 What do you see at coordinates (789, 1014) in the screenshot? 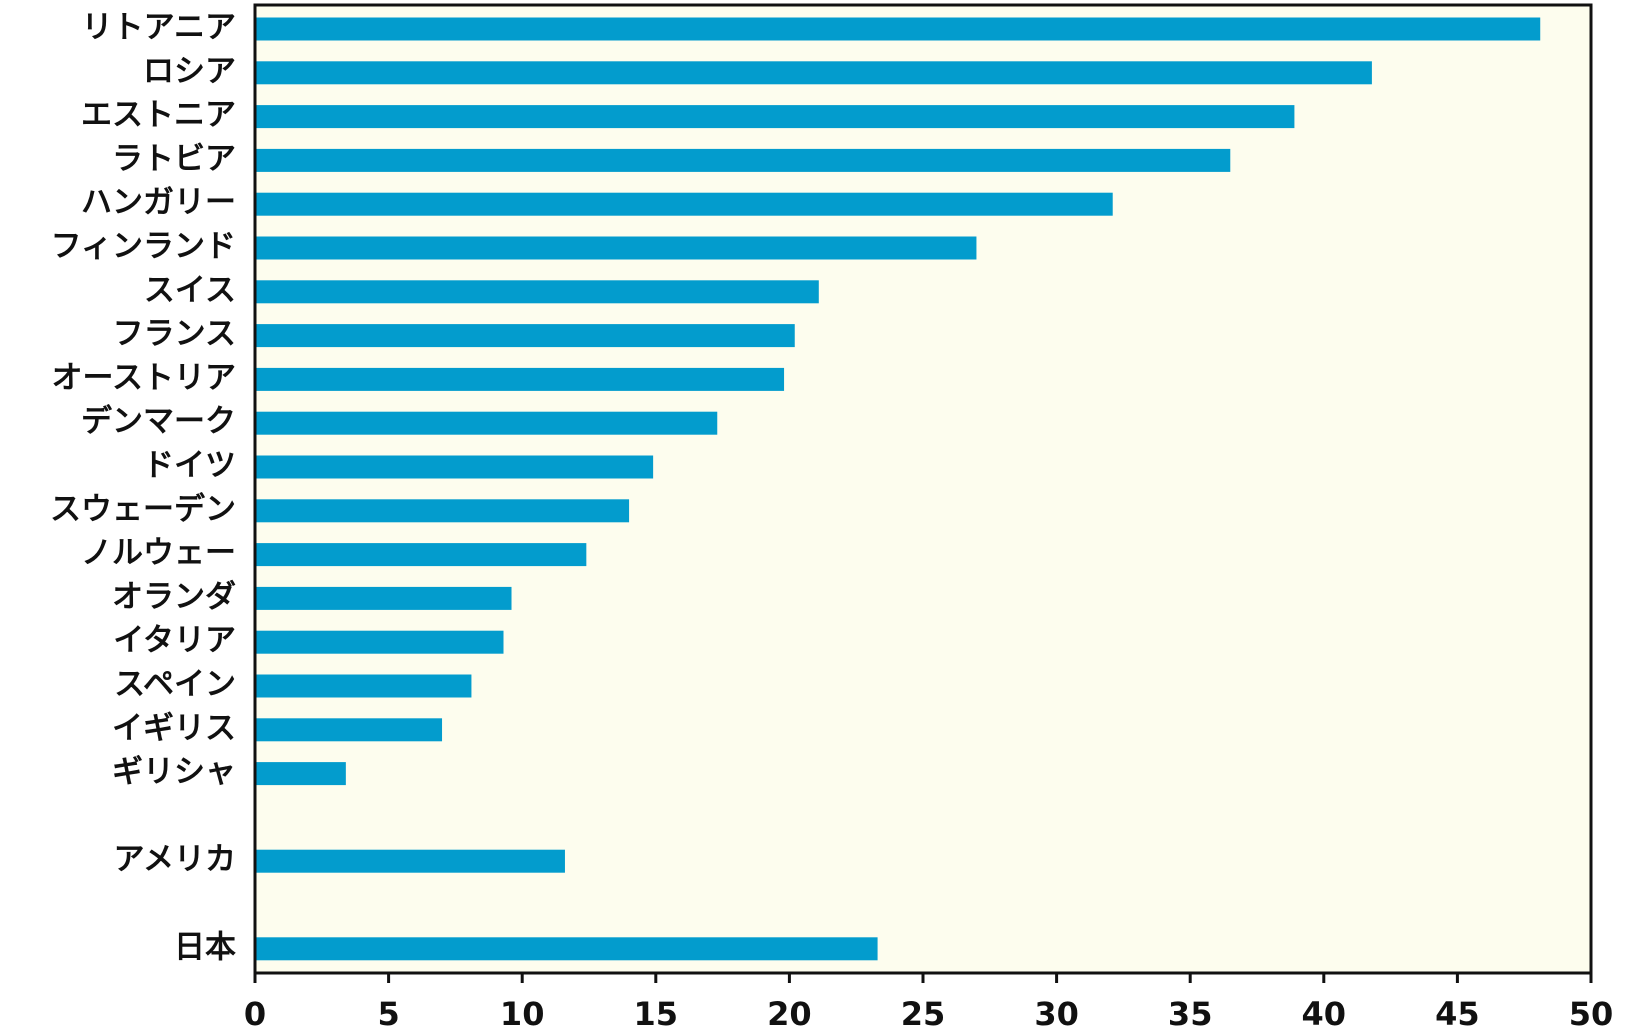
I see `x-tick-label: 20` at bounding box center [789, 1014].